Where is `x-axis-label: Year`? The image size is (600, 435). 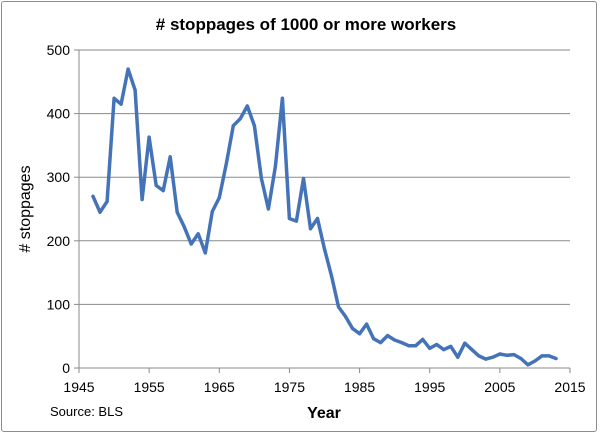
x-axis-label: Year is located at coordinates (324, 413).